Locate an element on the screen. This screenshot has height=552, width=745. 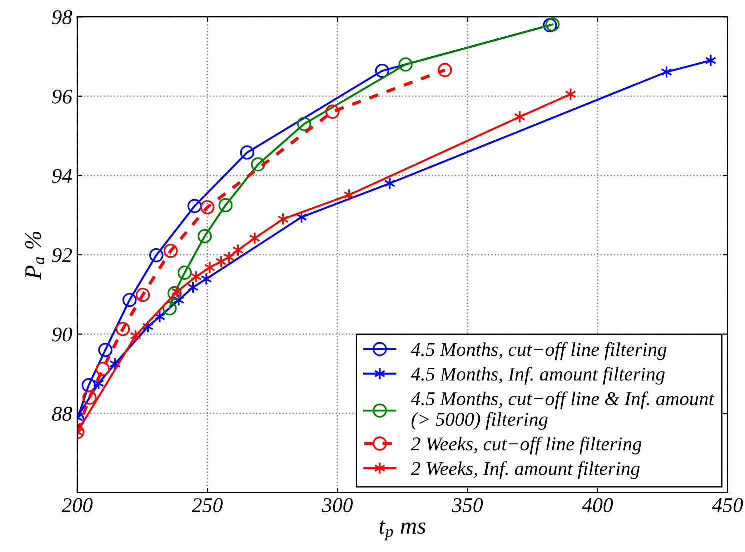
y-tick-label: 90 is located at coordinates (62, 335).